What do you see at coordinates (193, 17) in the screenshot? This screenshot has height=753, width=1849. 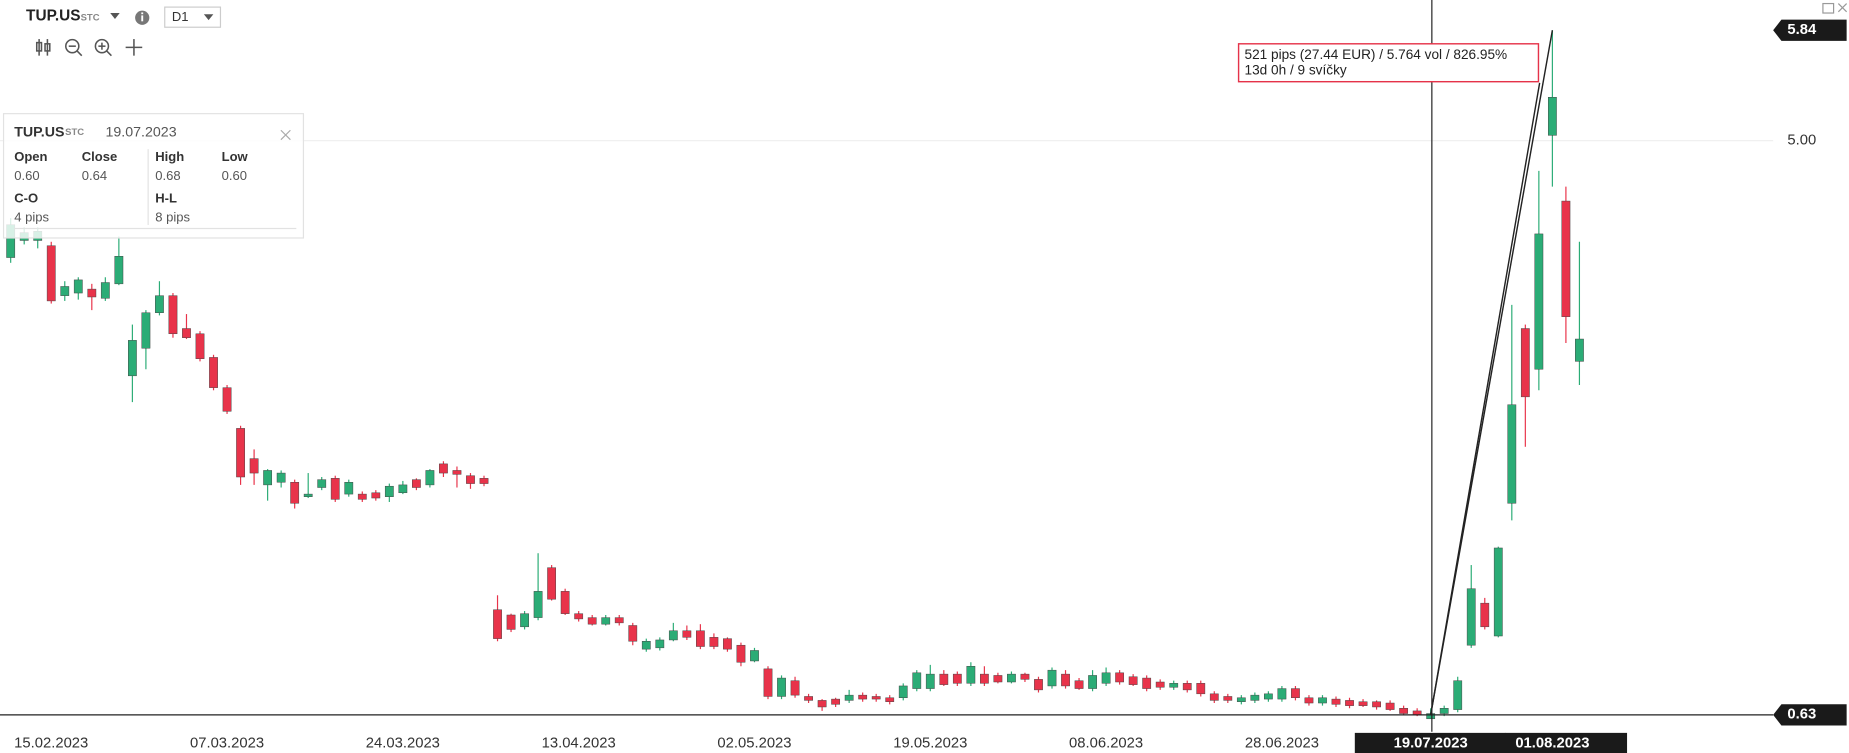 I see `timeframe-select` at bounding box center [193, 17].